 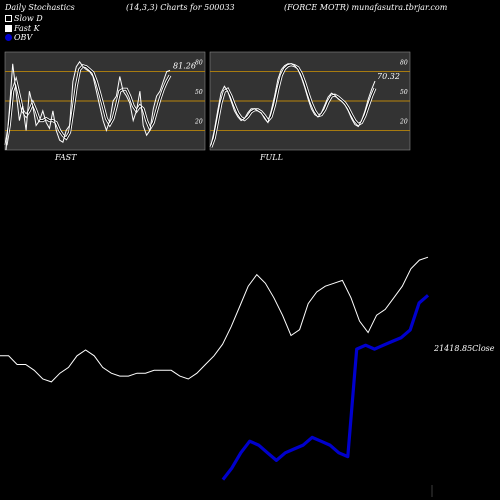 What do you see at coordinates (388, 76) in the screenshot?
I see `last-value-label: 70.32` at bounding box center [388, 76].